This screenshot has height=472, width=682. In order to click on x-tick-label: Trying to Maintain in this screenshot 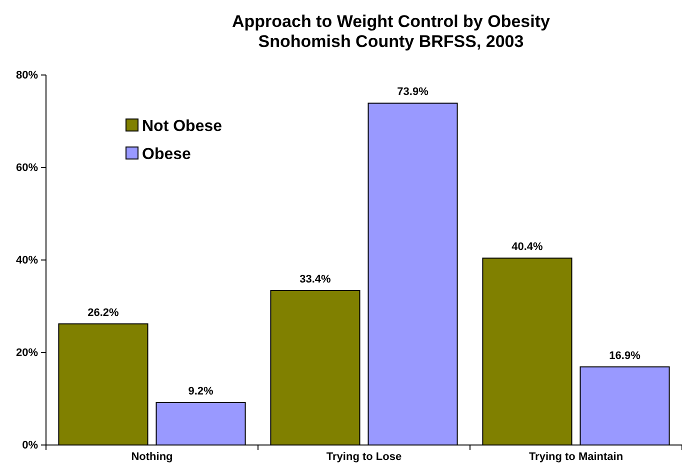, I will do `click(576, 457)`.